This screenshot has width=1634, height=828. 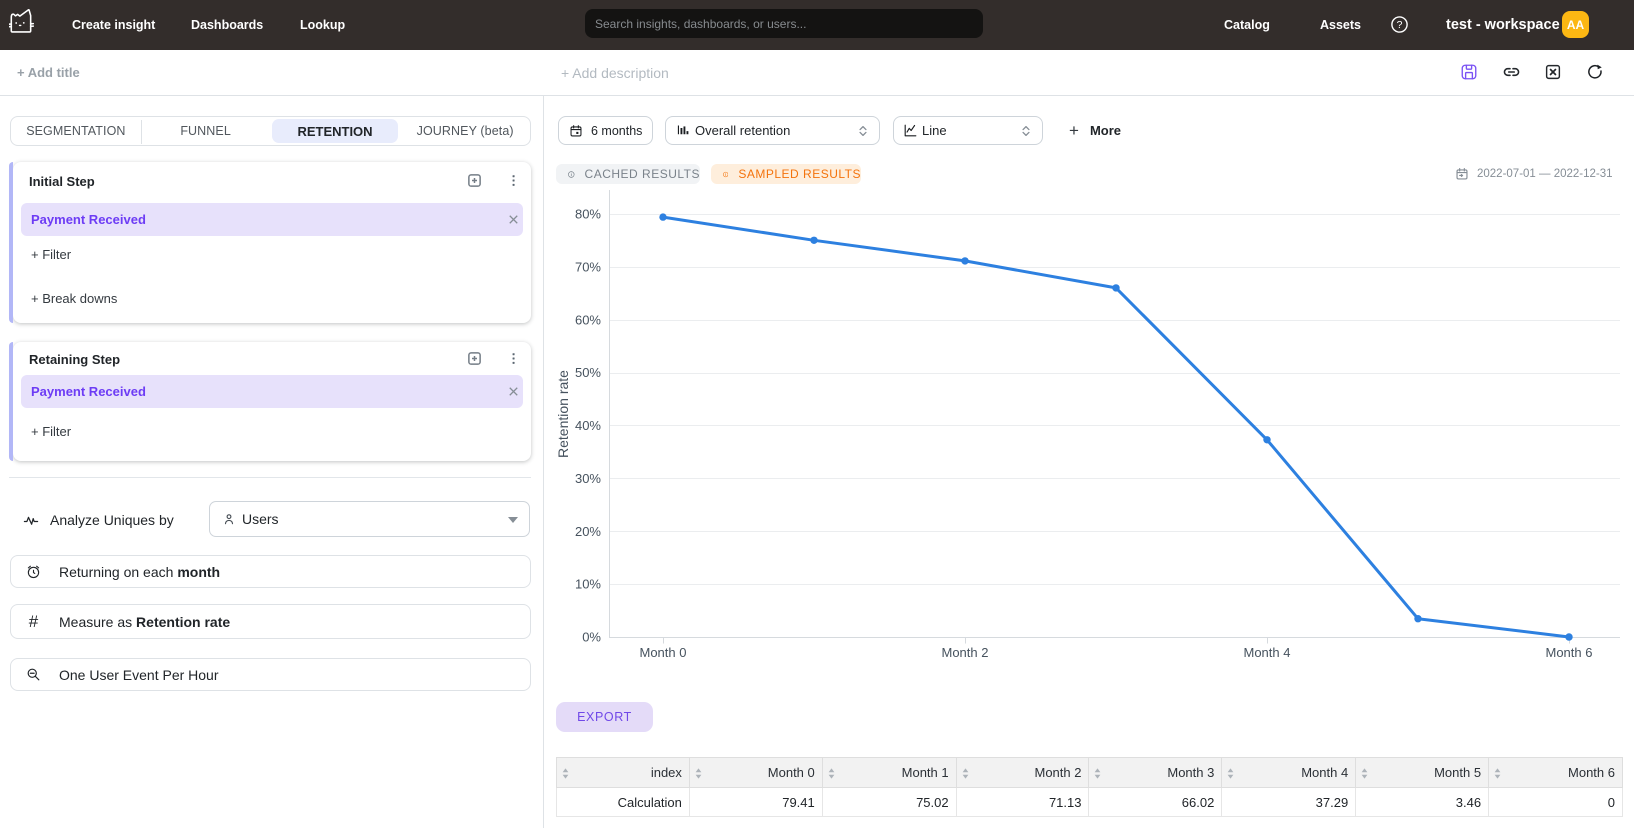 I want to click on svg-text: 60%, so click(x=588, y=319).